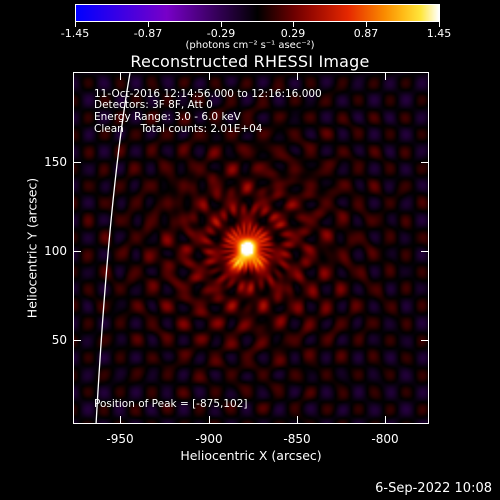  I want to click on y-axis-label: Heliocentric Y (arcsec), so click(32, 248).